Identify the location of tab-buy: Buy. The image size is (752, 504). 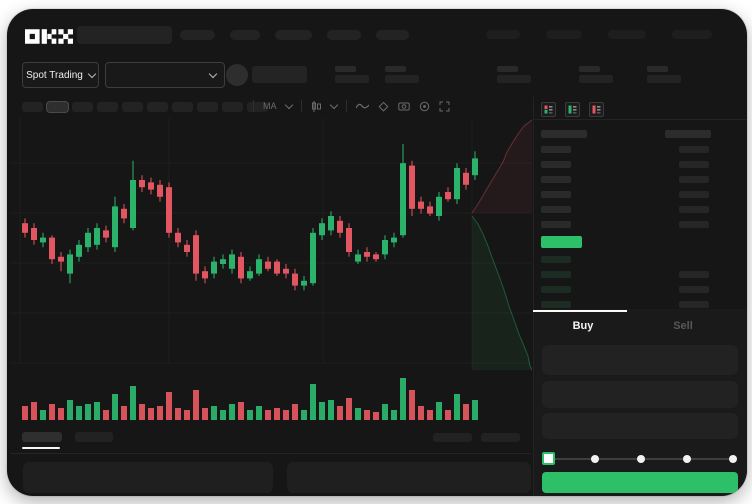
(583, 326).